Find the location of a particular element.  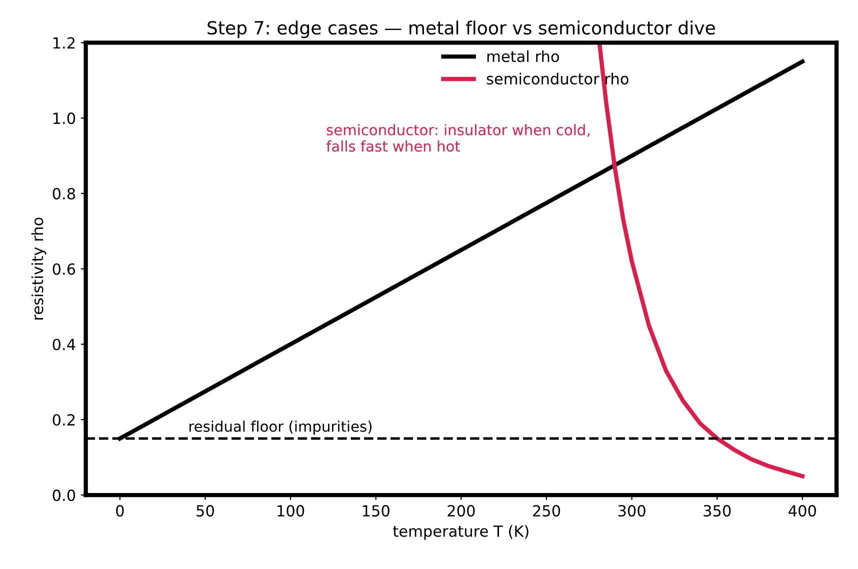

annotation: semiconductor: insulator when cold, falls fast when hot is located at coordinates (458, 138).